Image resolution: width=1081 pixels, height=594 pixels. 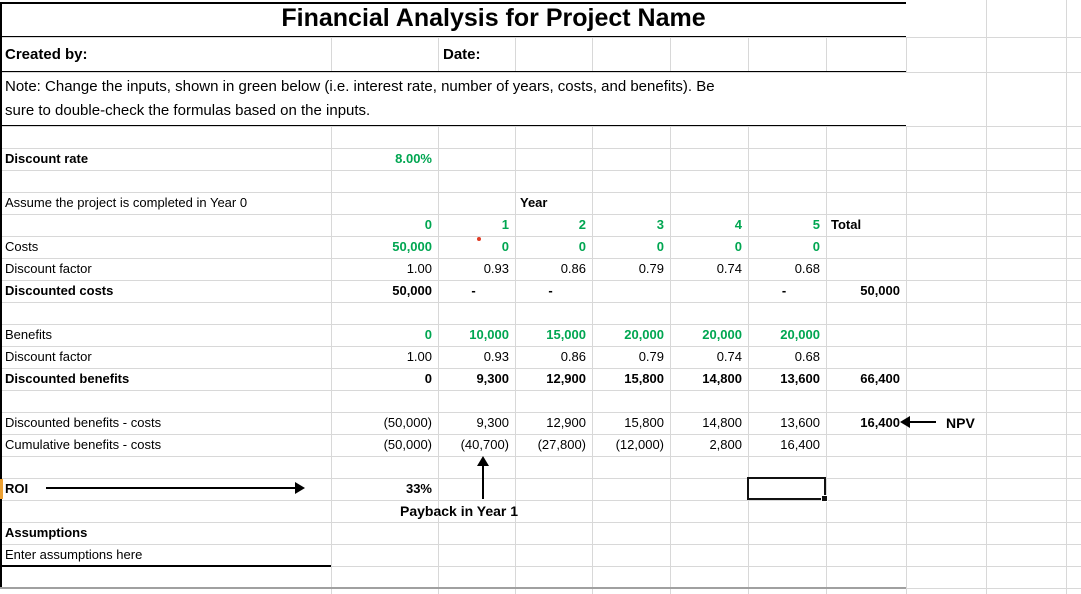 I want to click on cell-cumulative-y5: 16,400, so click(x=800, y=444).